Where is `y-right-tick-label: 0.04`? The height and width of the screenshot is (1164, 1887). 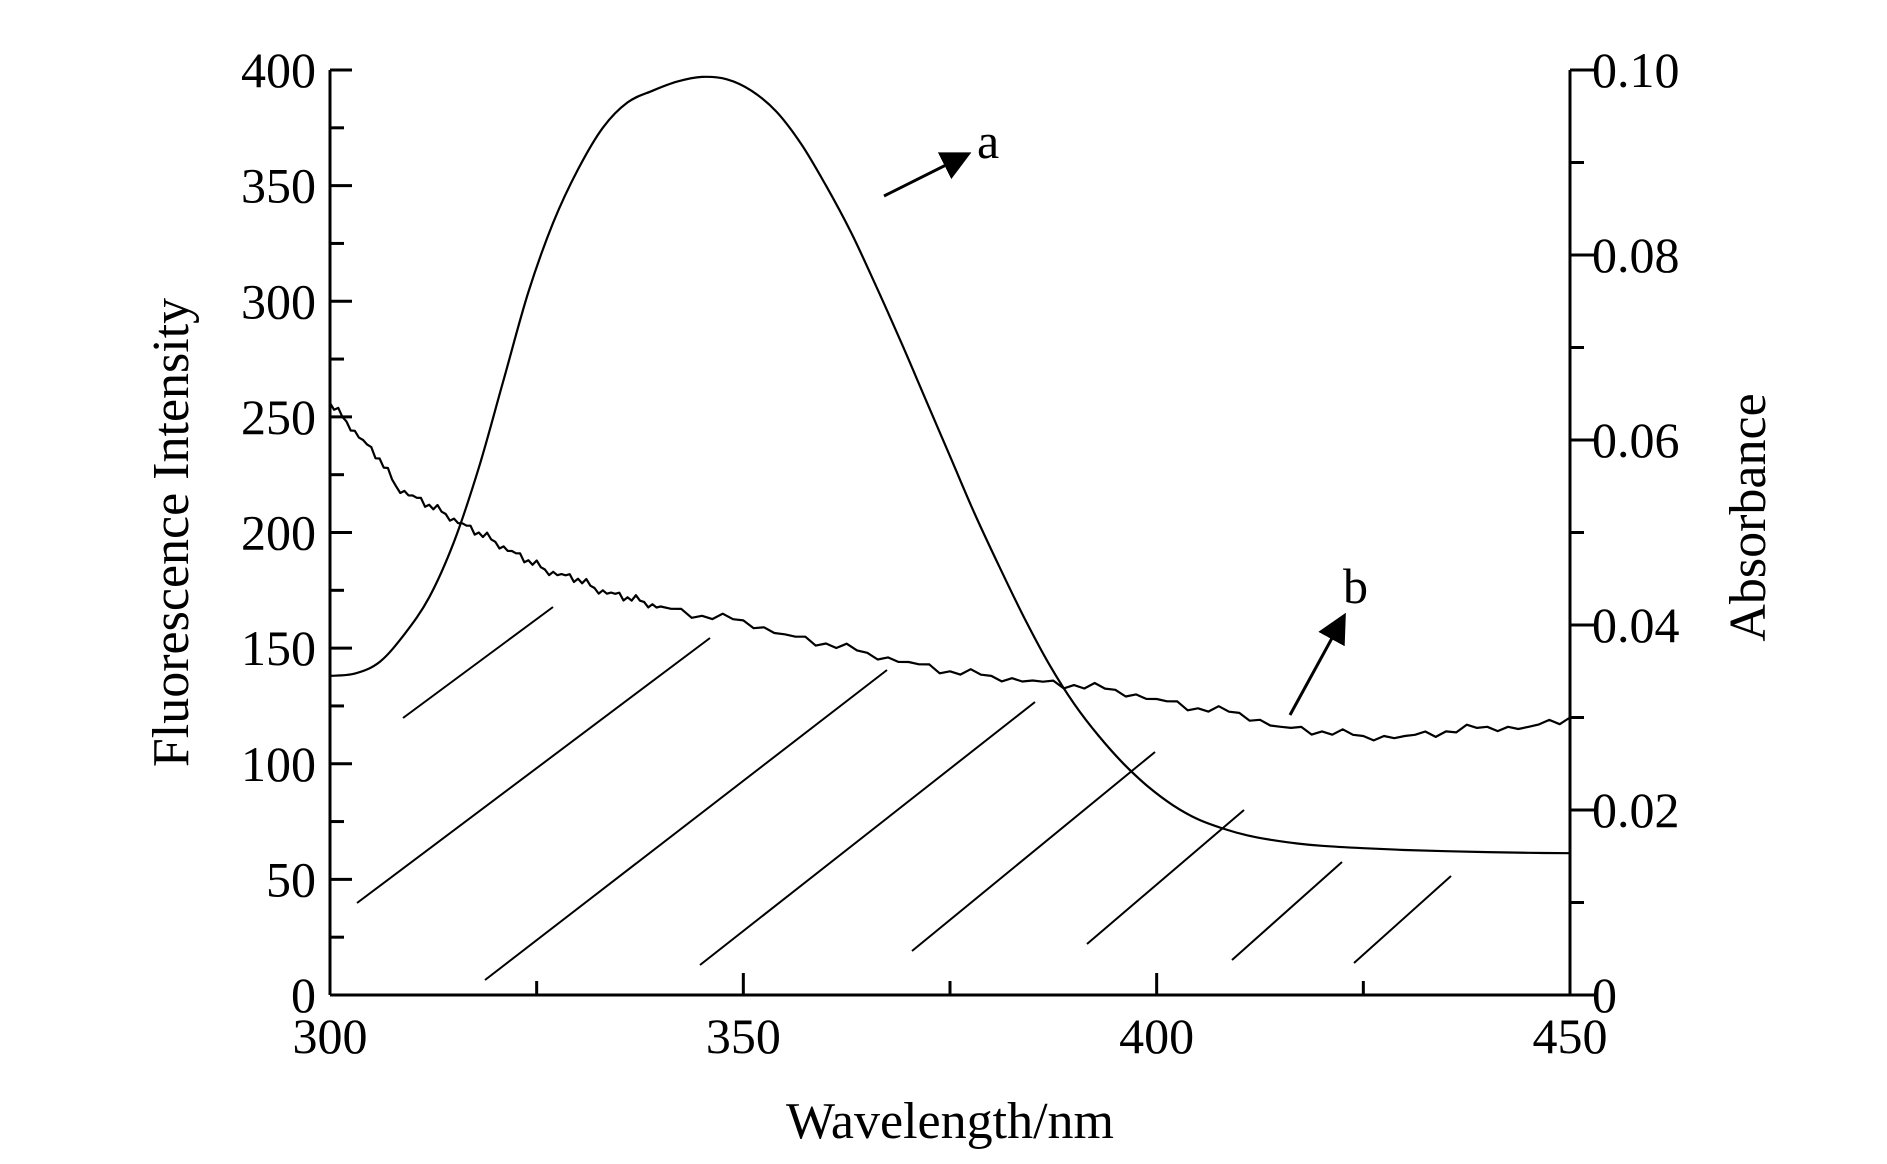
y-right-tick-label: 0.04 is located at coordinates (1636, 625).